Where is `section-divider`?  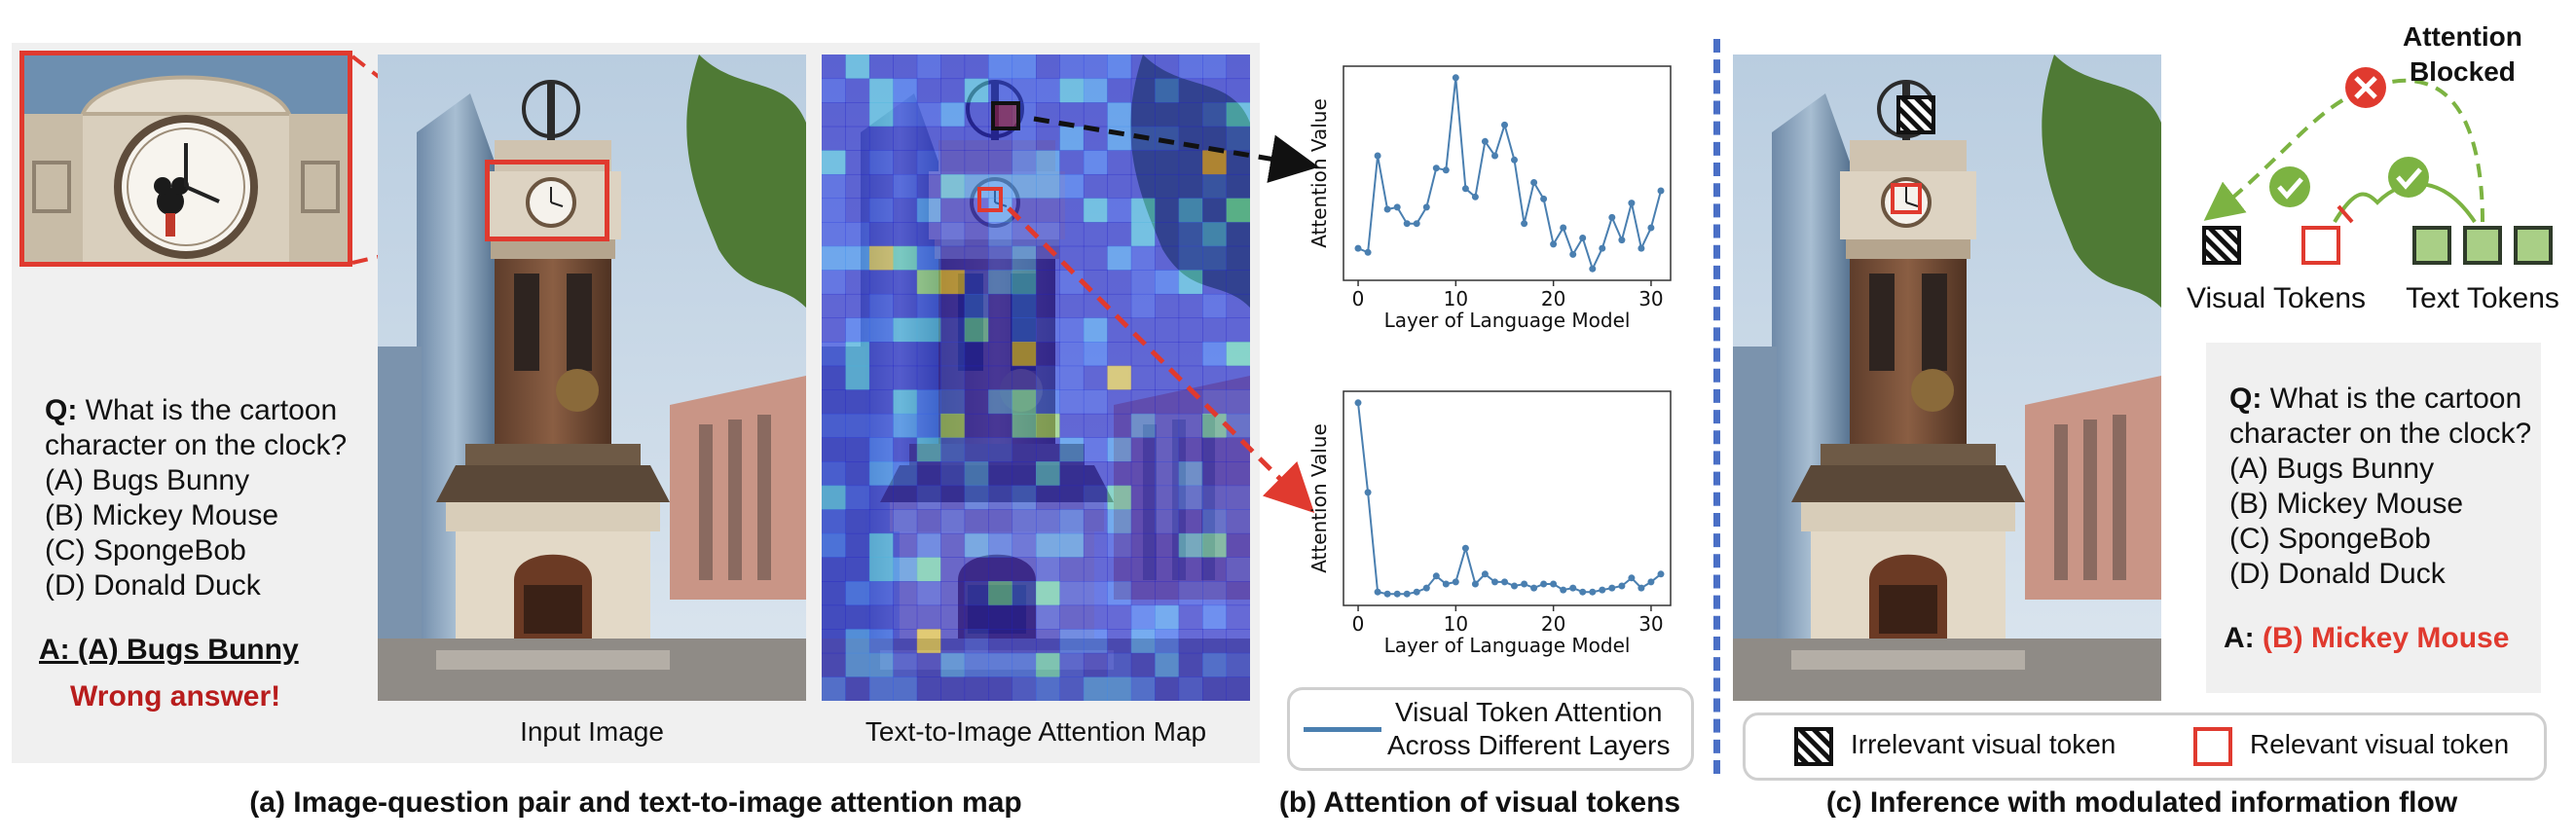 section-divider is located at coordinates (1716, 406).